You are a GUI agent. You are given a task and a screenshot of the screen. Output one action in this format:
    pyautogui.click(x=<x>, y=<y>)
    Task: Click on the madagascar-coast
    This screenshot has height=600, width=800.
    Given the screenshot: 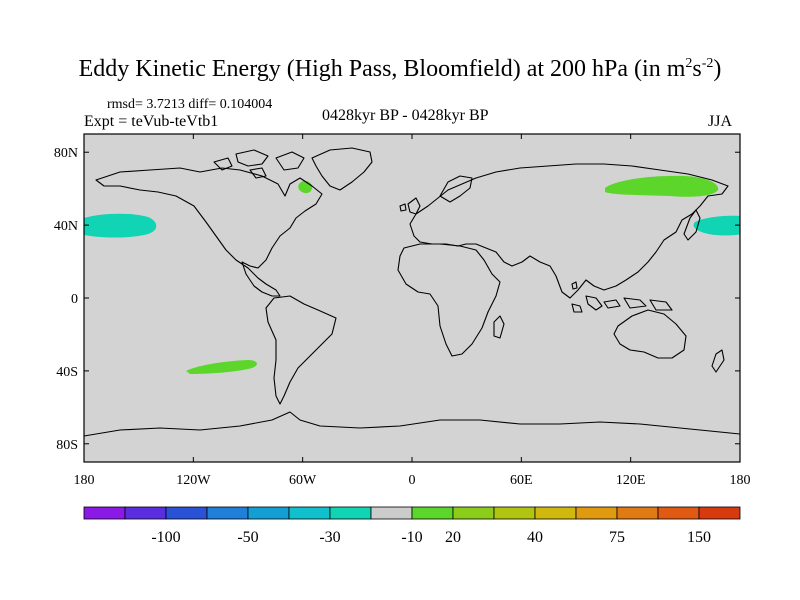 What is the action you would take?
    pyautogui.click(x=499, y=327)
    